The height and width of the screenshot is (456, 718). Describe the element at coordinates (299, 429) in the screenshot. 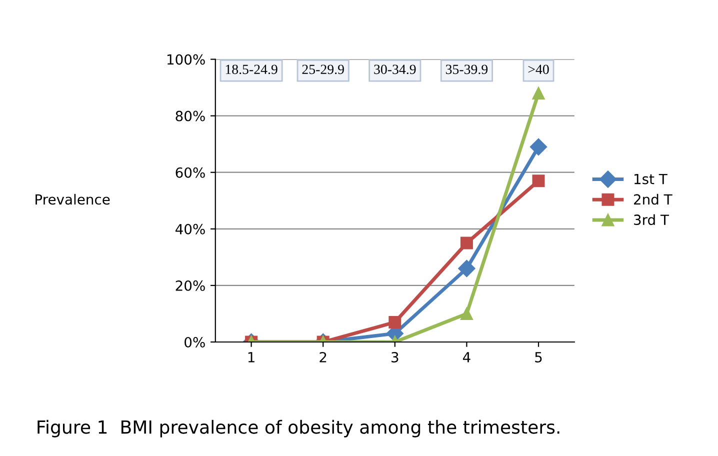

I see `text: Figure 1 BMI prevalence of obesity among the trimesters.` at that location.